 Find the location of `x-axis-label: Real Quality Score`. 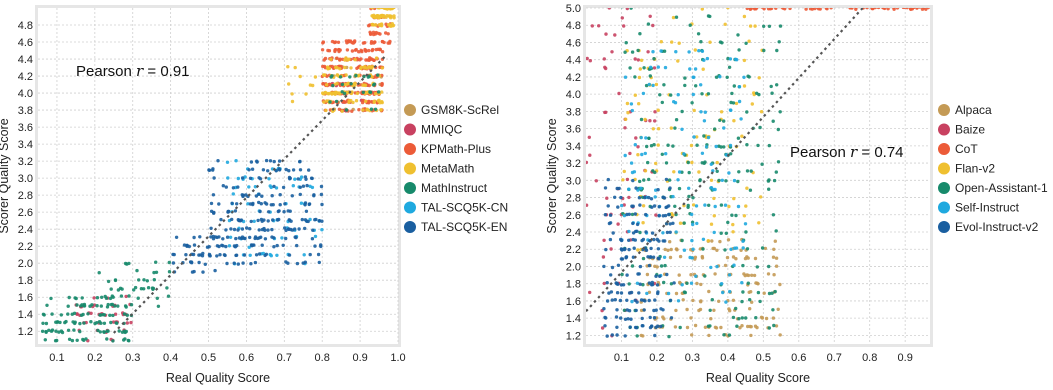

x-axis-label: Real Quality Score is located at coordinates (218, 378).